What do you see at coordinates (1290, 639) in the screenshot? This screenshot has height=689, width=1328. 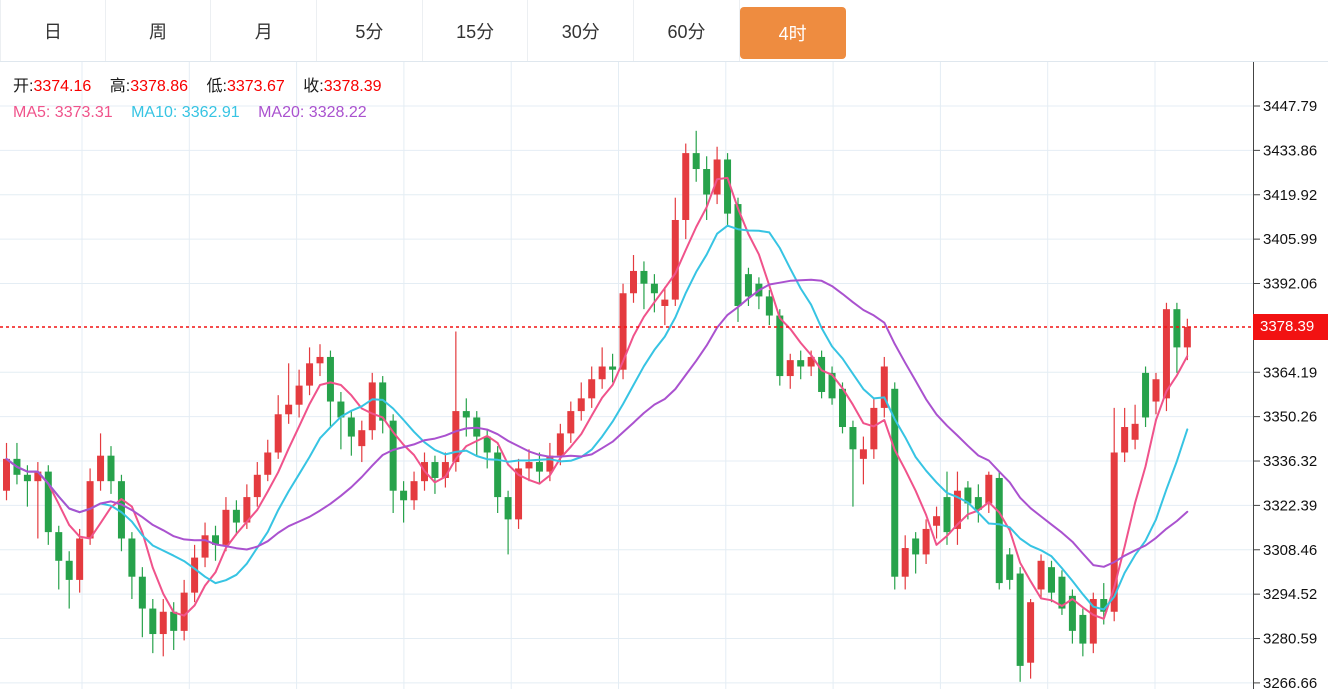 I see `axis-tick-label: 3280.59` at bounding box center [1290, 639].